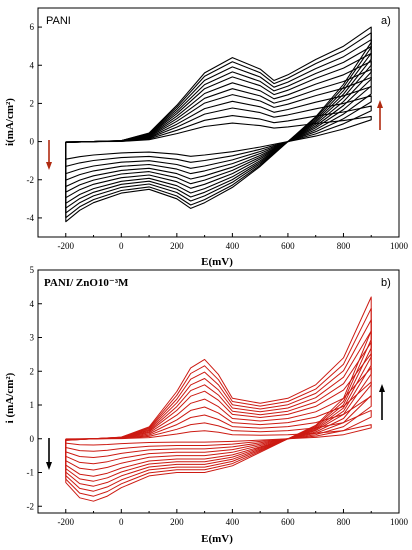  Describe the element at coordinates (382, 402) in the screenshot. I see `panel-b-arrow-up` at that location.